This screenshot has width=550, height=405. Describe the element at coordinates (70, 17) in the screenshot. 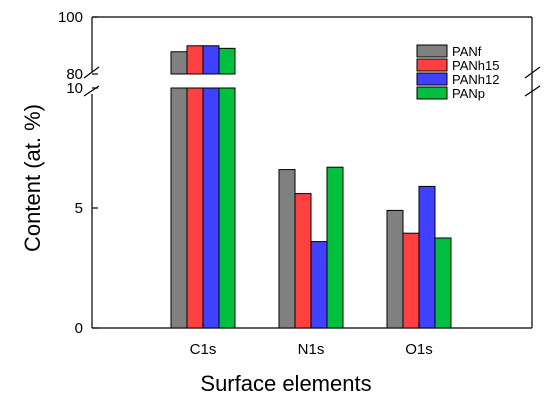

I see `y-tick-label: 100` at that location.